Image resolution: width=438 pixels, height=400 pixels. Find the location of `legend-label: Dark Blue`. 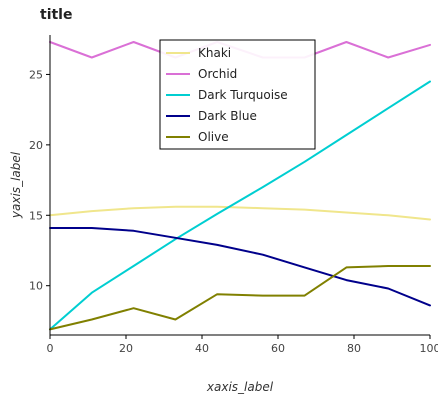

legend-label: Dark Blue is located at coordinates (227, 116).